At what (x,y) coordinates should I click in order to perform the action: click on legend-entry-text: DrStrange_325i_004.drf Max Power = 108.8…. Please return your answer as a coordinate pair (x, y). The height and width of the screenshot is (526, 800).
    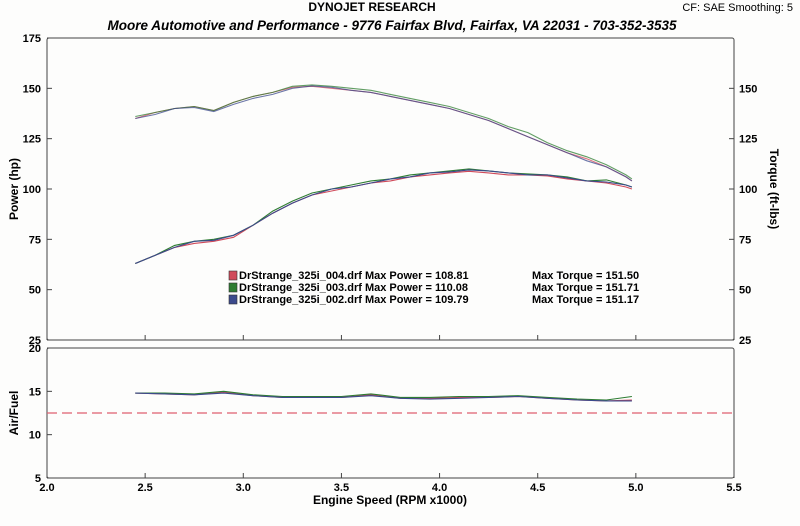
    Looking at the image, I should click on (354, 276).